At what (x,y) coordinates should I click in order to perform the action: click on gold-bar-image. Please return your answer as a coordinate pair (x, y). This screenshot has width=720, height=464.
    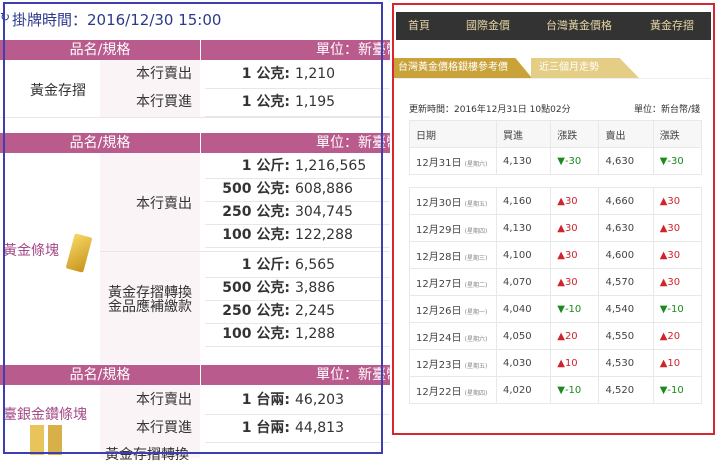
    Looking at the image, I should click on (79, 253).